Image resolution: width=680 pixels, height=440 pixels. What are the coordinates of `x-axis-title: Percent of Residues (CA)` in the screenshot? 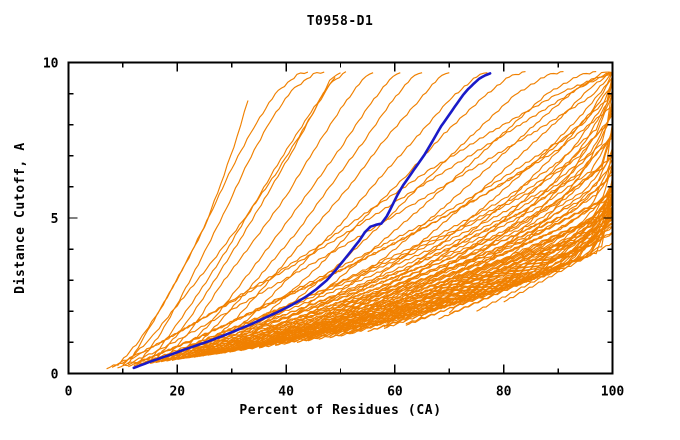 It's located at (340, 410).